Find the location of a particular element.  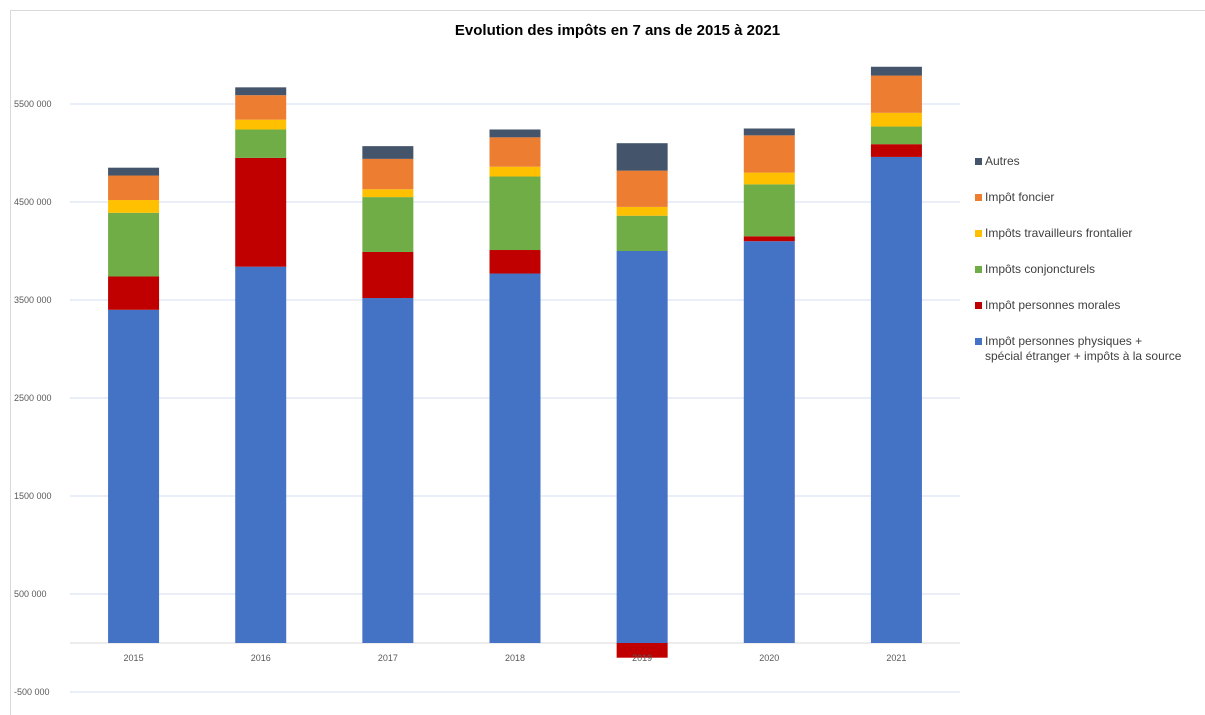

x-tick-label: 2021 is located at coordinates (896, 658).